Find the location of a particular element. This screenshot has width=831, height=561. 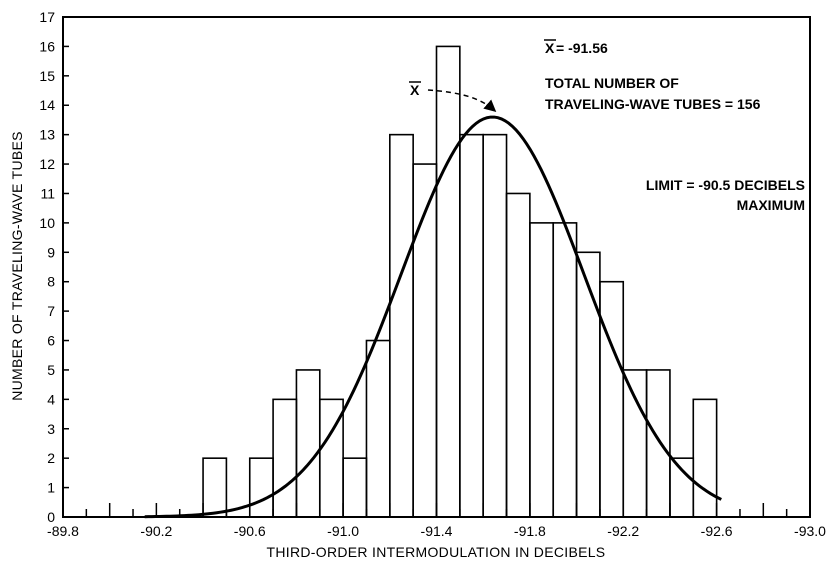

x-tick-label: -90.6 is located at coordinates (250, 531).